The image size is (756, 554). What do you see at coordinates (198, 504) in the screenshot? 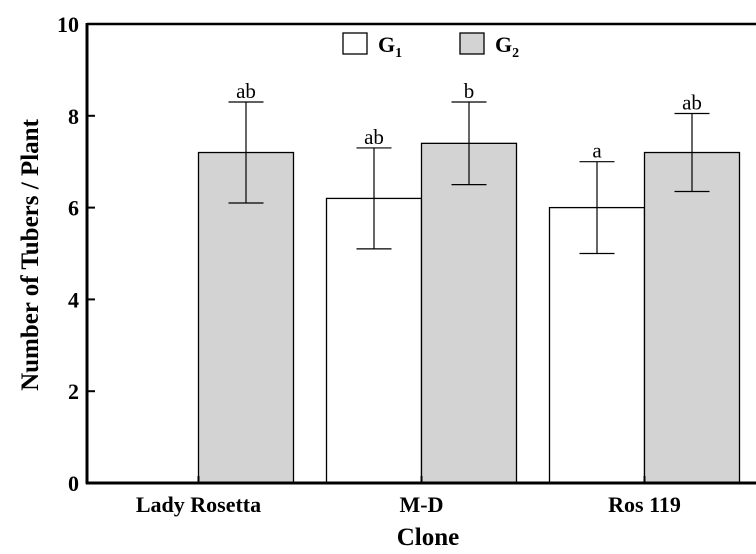
I see `x-tick-label: Lady Rosetta` at bounding box center [198, 504].